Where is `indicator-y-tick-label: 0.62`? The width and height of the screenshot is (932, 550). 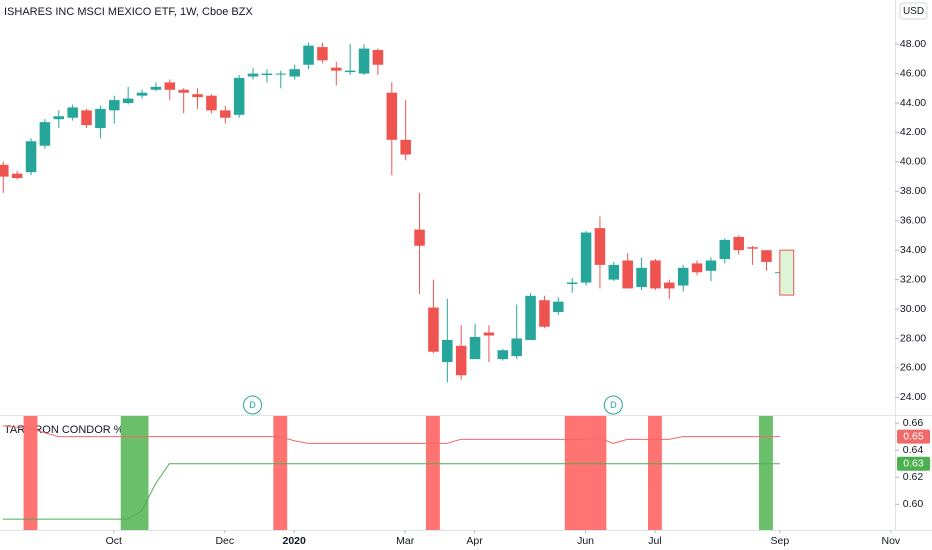
indicator-y-tick-label: 0.62 is located at coordinates (913, 477).